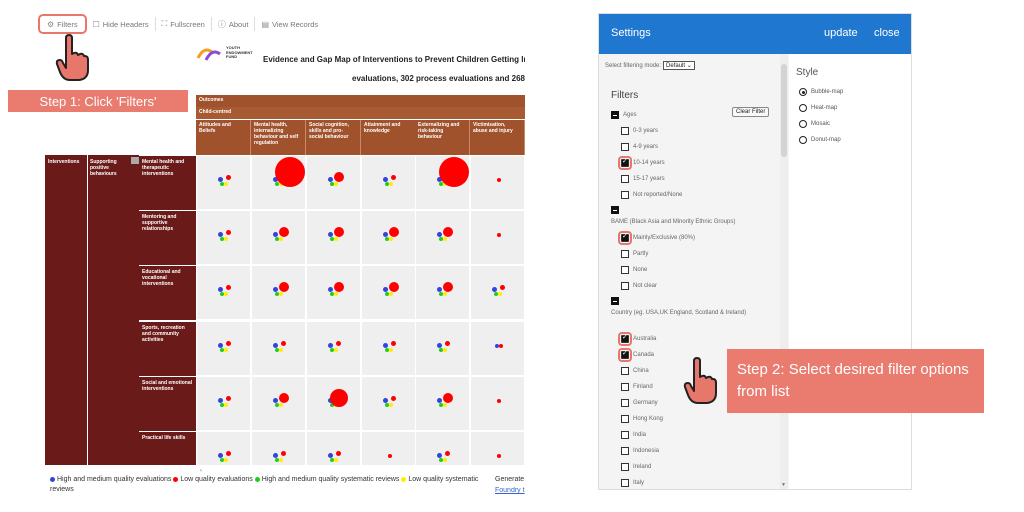 The image size is (1024, 512). I want to click on filter-option: India, so click(633, 435).